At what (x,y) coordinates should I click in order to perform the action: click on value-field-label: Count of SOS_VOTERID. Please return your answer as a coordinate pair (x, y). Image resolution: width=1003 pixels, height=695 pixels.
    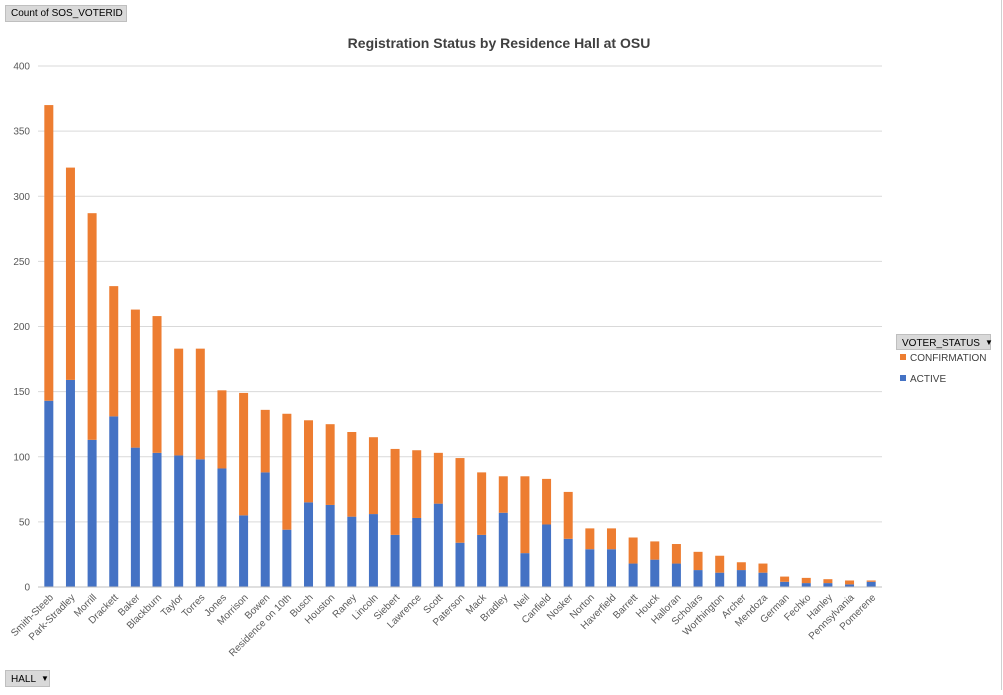
    Looking at the image, I should click on (67, 13).